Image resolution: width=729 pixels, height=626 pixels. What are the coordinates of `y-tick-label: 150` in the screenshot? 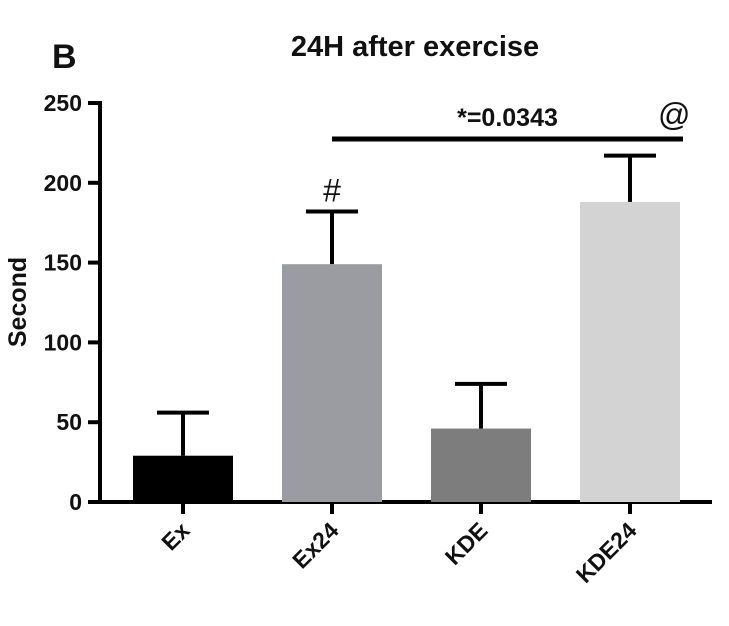 It's located at (63, 263).